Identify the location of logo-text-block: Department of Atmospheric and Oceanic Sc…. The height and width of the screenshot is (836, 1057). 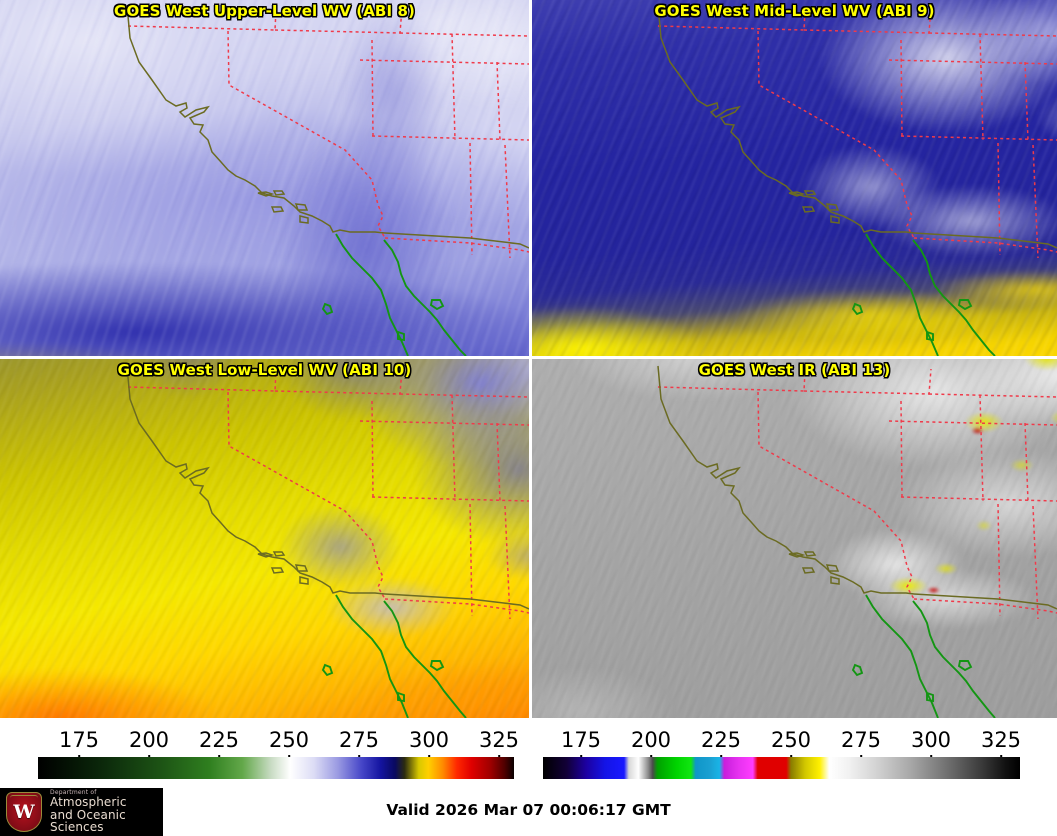
(106, 811).